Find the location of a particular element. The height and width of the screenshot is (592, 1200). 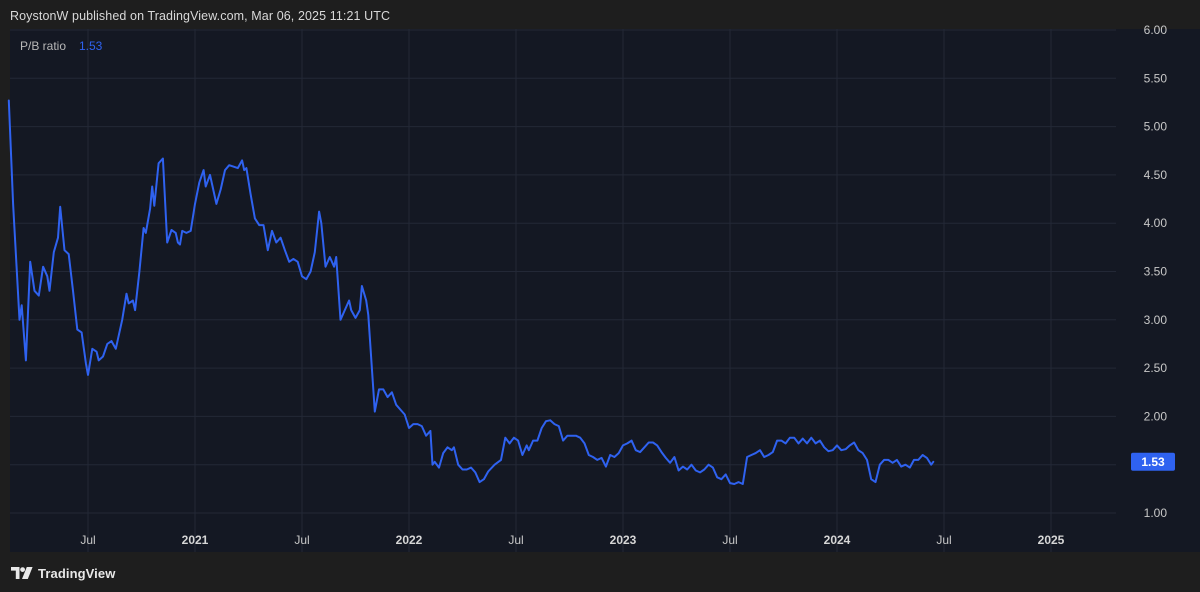

last-value-badge-bg is located at coordinates (1153, 461).